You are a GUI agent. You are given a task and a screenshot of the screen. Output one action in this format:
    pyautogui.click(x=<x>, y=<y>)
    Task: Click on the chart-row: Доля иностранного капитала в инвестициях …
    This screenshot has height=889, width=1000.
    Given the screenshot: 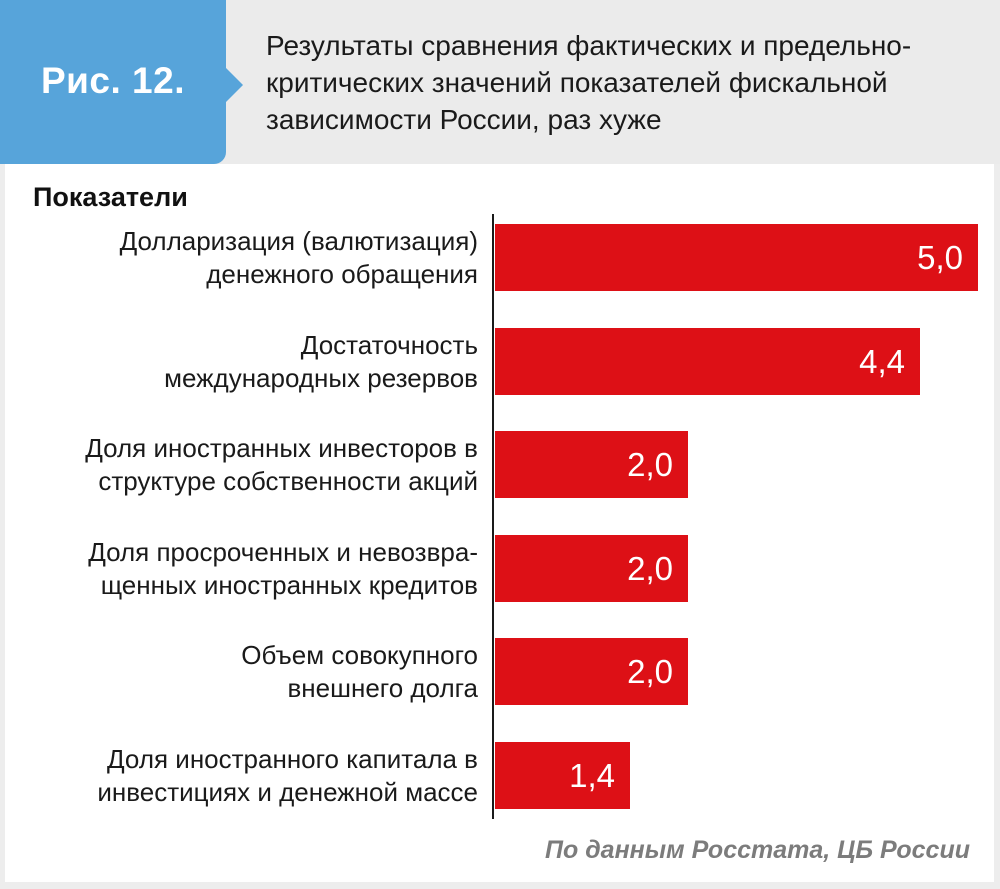 What is the action you would take?
    pyautogui.click(x=500, y=775)
    